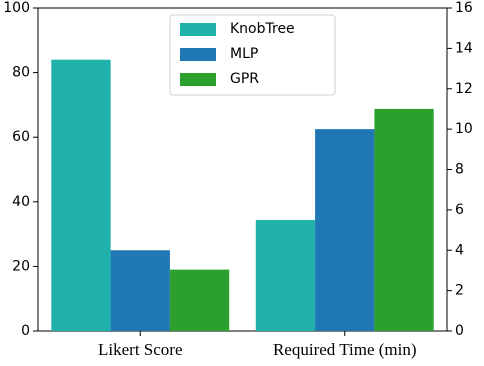 The image size is (484, 366). Describe the element at coordinates (21, 137) in the screenshot. I see `y-tick-label: 60` at that location.